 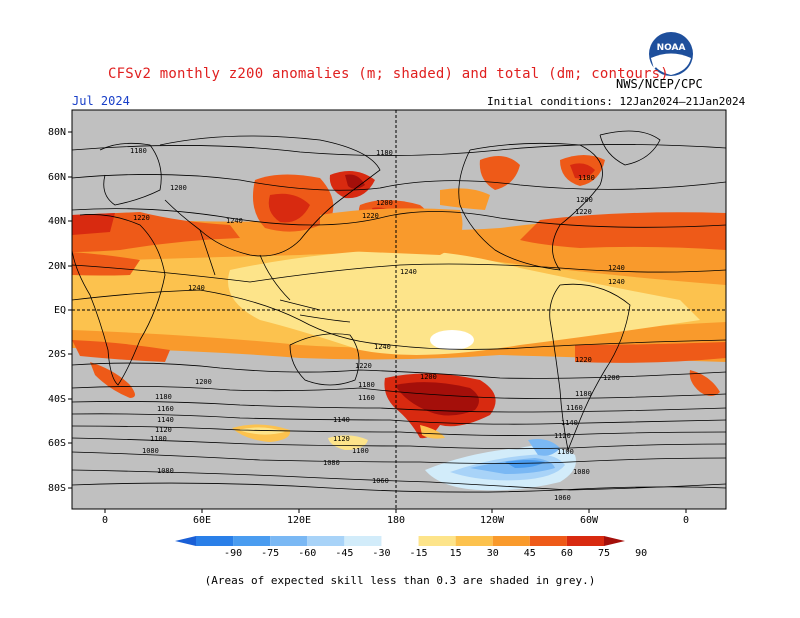 What do you see at coordinates (57, 221) in the screenshot?
I see `lat-label: 40N` at bounding box center [57, 221].